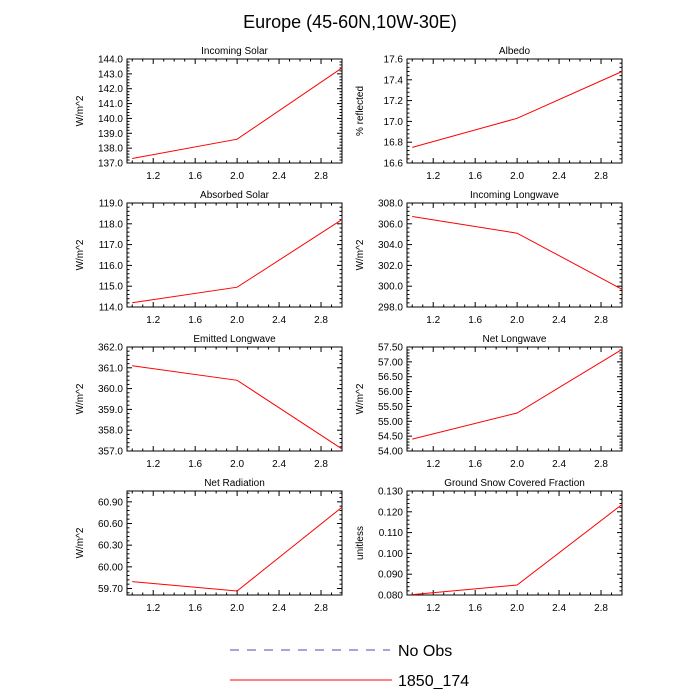  What do you see at coordinates (110, 524) in the screenshot?
I see `y-tick-label: 60.60` at bounding box center [110, 524].